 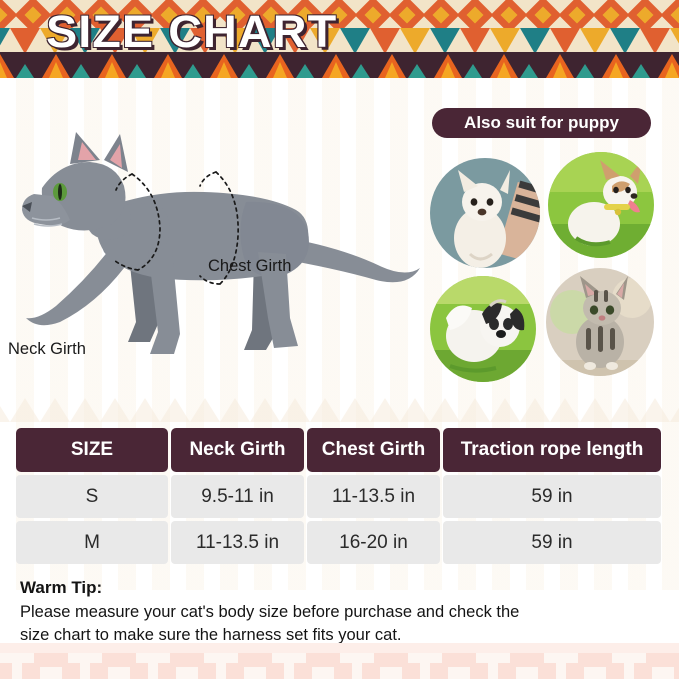 What do you see at coordinates (483, 329) in the screenshot?
I see `pet-photo-shih-tzu-grass` at bounding box center [483, 329].